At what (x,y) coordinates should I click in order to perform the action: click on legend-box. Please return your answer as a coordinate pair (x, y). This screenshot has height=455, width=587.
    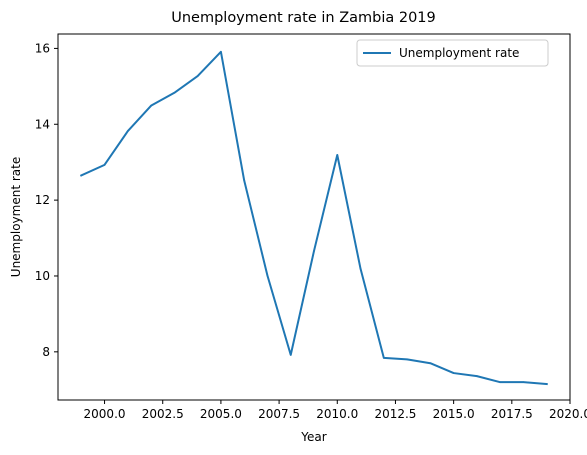
    Looking at the image, I should click on (452, 53).